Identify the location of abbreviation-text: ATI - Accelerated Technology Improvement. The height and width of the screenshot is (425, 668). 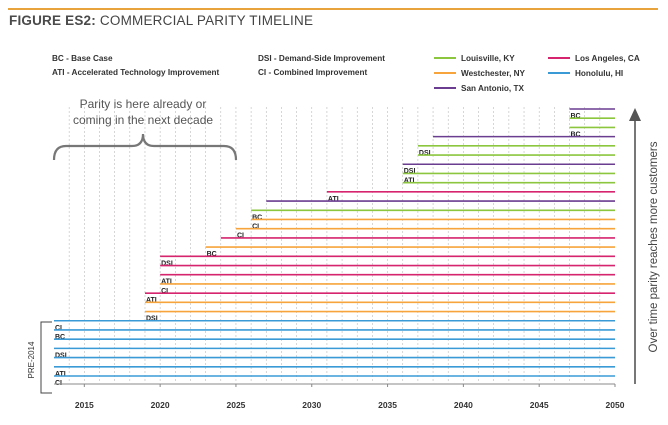
(136, 72).